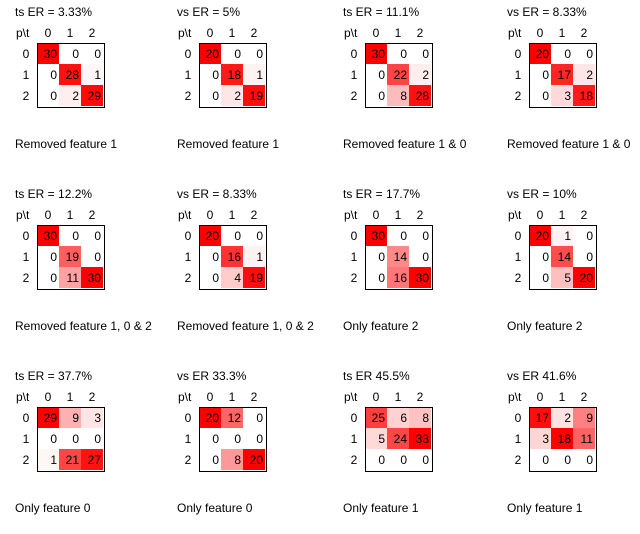 The width and height of the screenshot is (640, 534). What do you see at coordinates (398, 277) in the screenshot?
I see `matrix-cell: 16` at bounding box center [398, 277].